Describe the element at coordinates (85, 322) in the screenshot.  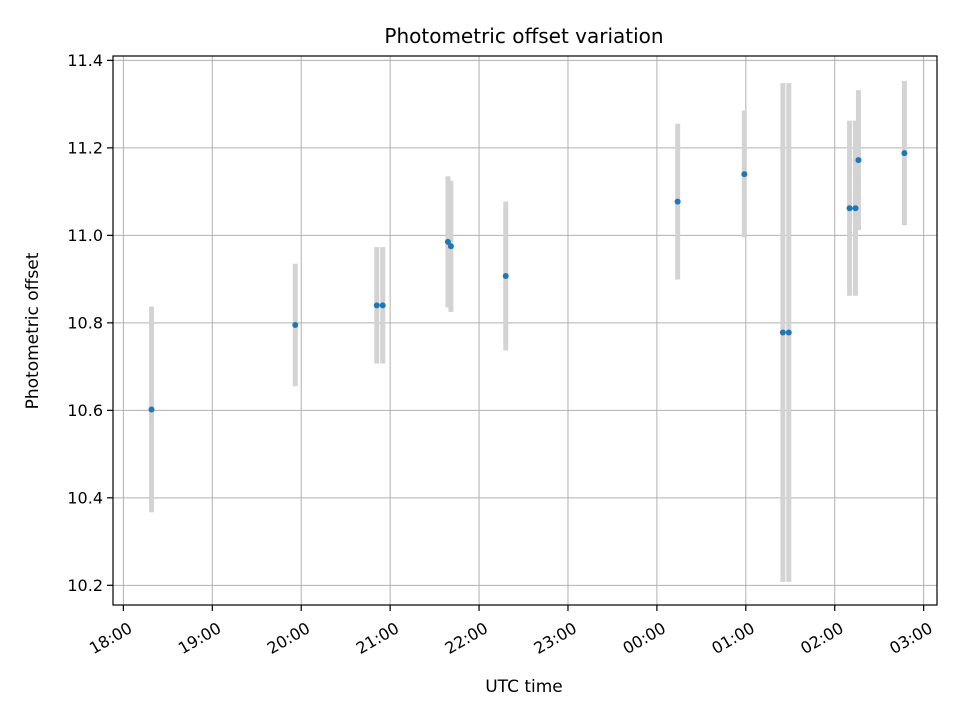
I see `y-tick-label: 10.8` at that location.